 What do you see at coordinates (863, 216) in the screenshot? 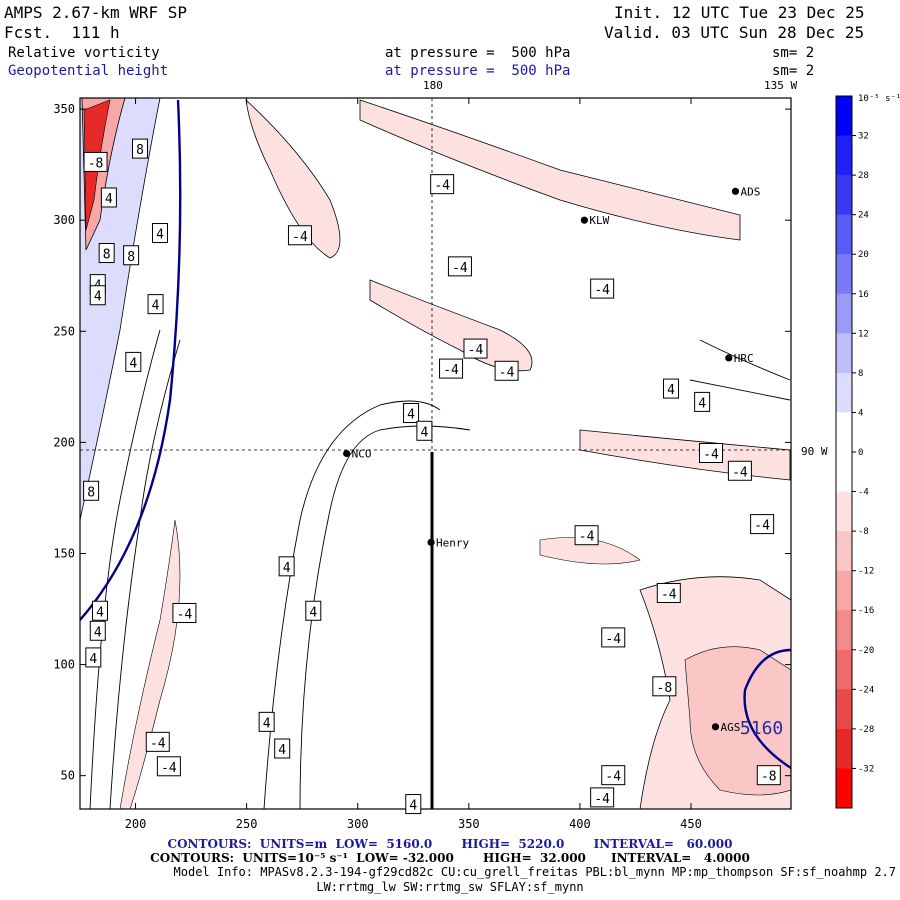
I see `colorbar-level: 24` at bounding box center [863, 216].